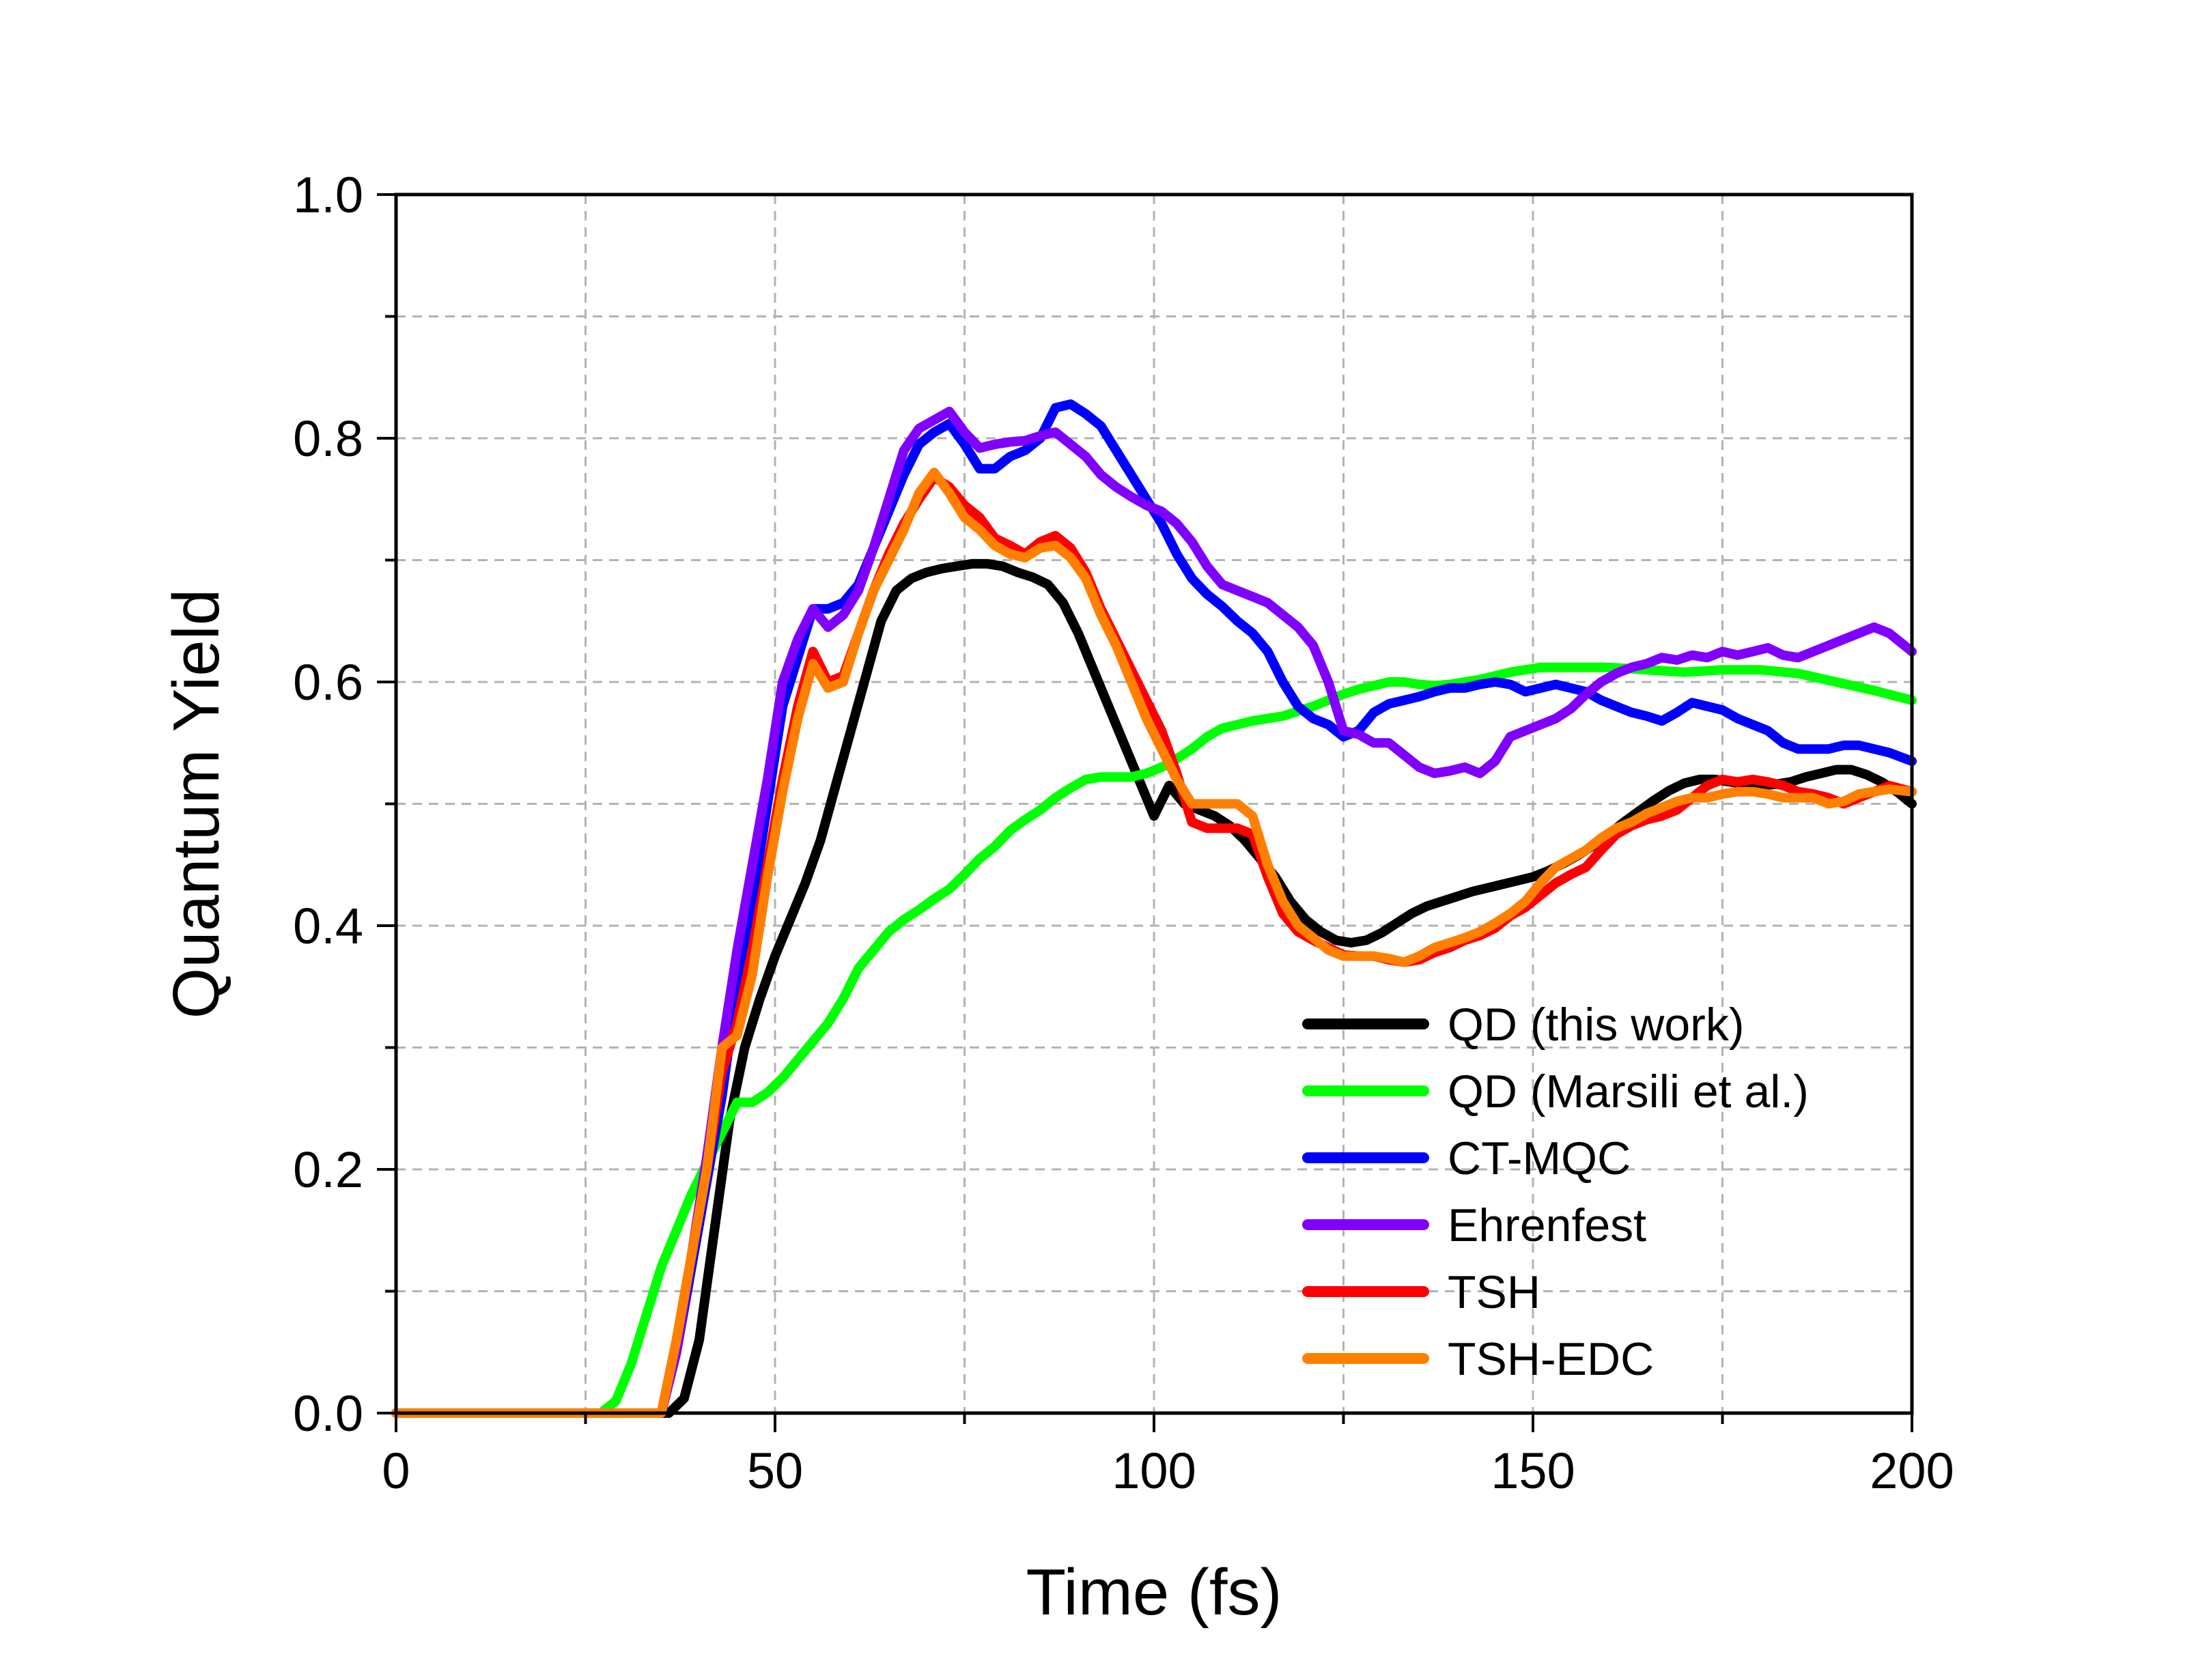  What do you see at coordinates (396, 1470) in the screenshot?
I see `x-tick-label: 0` at bounding box center [396, 1470].